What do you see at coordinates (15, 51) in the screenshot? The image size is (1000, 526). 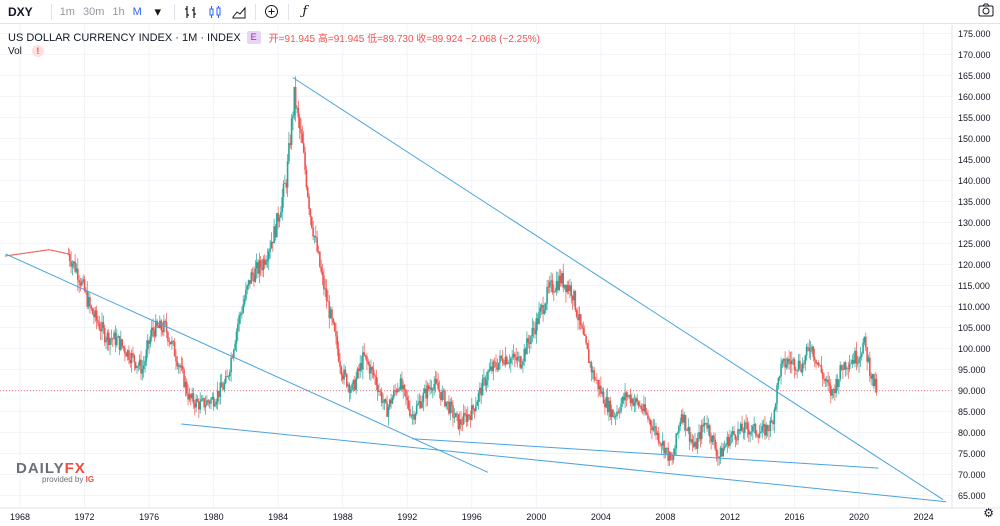 I see `volume-label: Vol` at bounding box center [15, 51].